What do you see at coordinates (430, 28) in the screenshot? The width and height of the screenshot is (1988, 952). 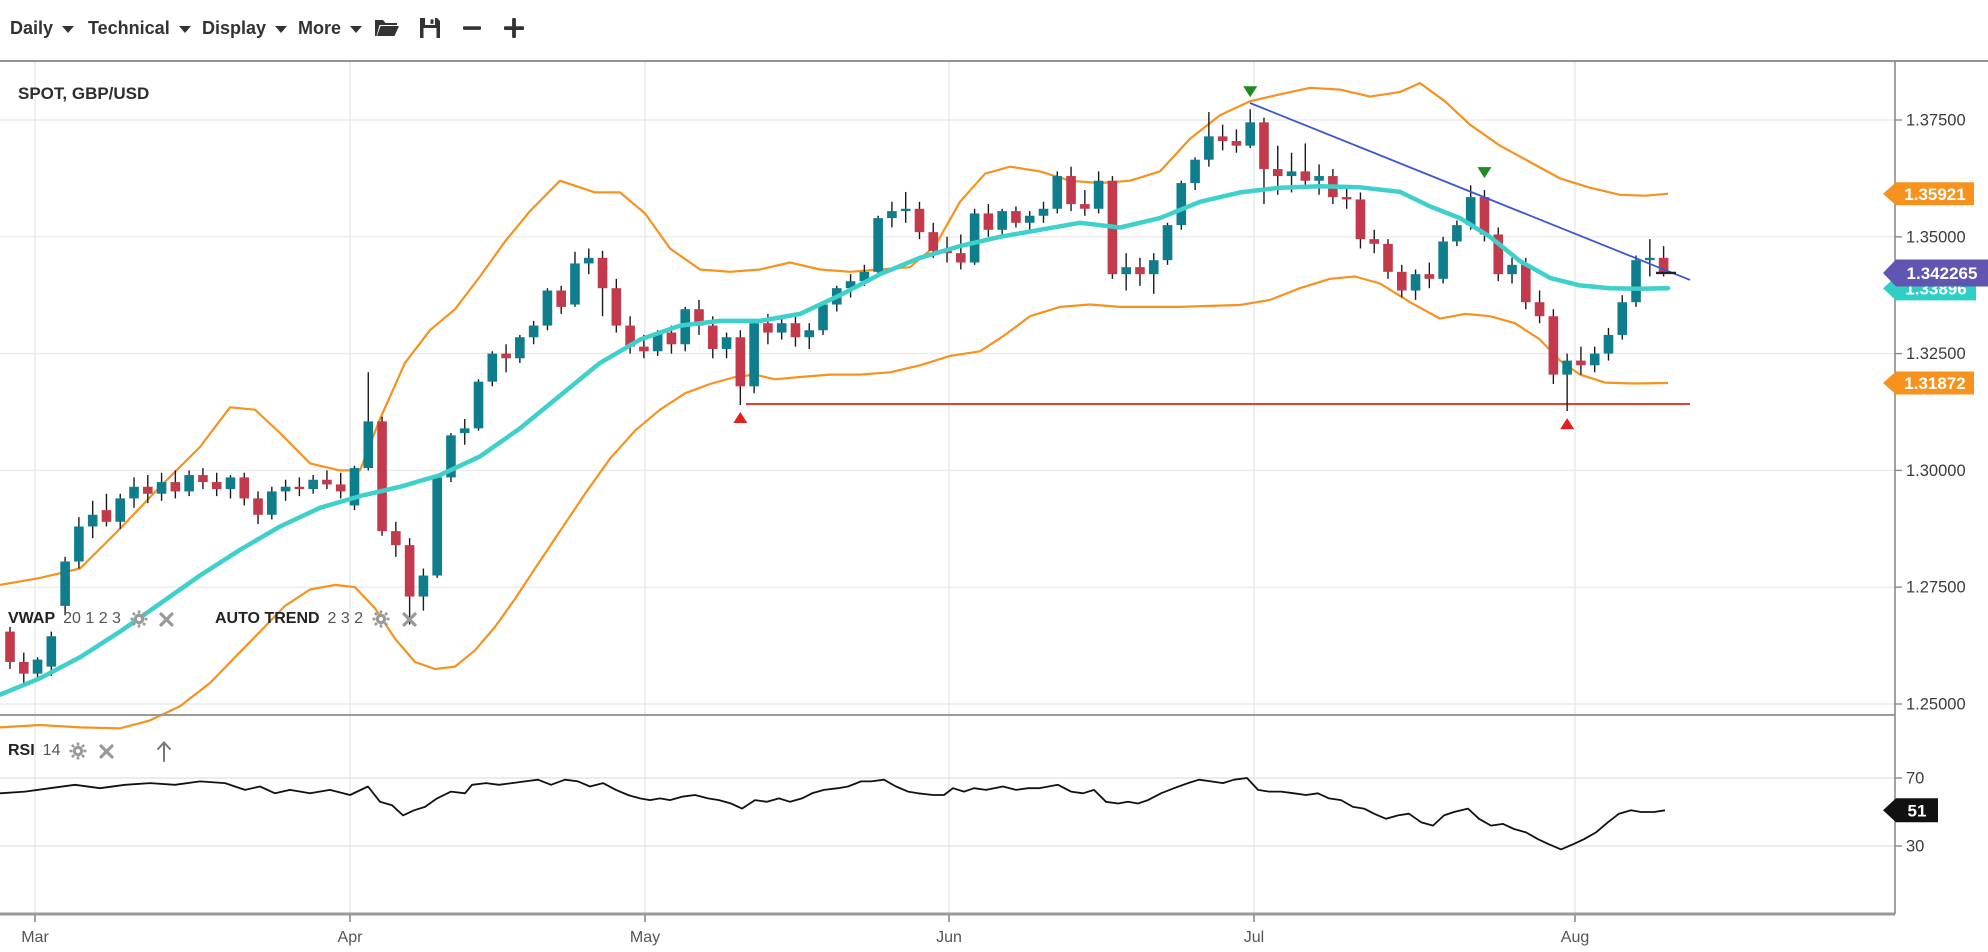 I see `save-icon` at bounding box center [430, 28].